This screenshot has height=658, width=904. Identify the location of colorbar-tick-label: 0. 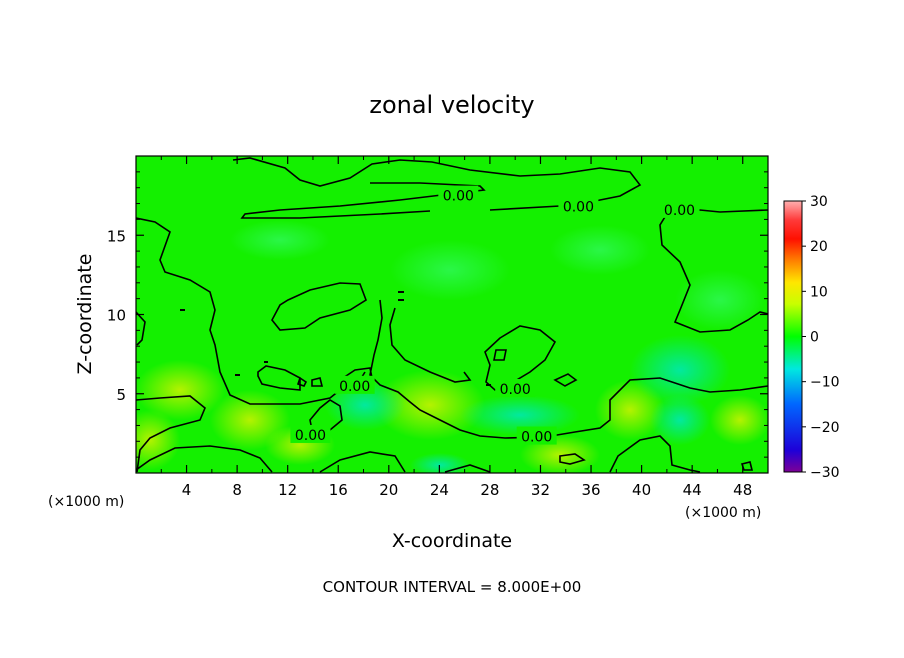
(814, 338).